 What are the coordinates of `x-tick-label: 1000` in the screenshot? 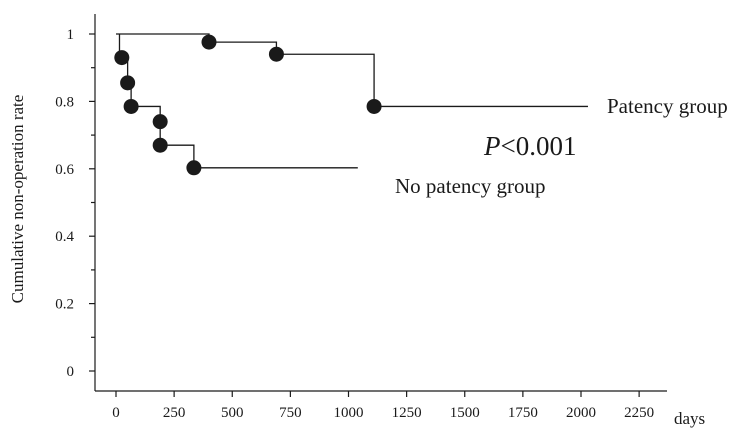 It's located at (349, 413).